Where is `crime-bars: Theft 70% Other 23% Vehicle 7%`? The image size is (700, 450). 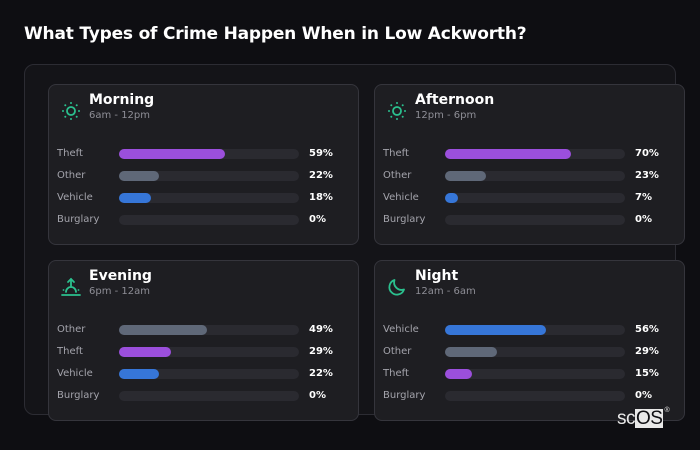
crime-bars: Theft 70% Other 23% Vehicle 7% is located at coordinates (530, 191).